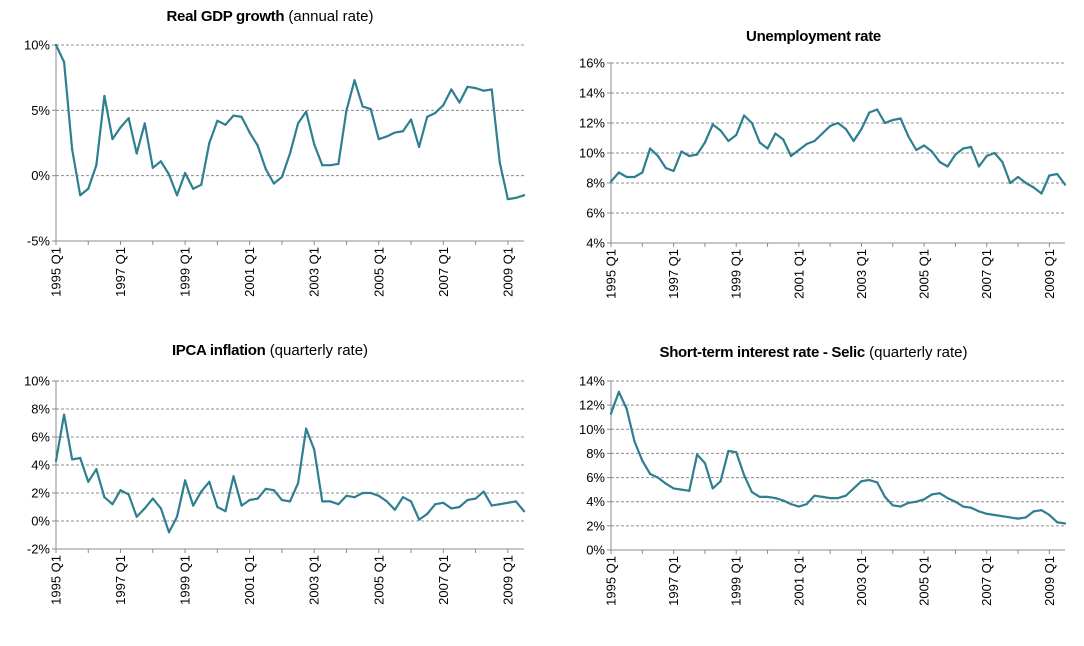 This screenshot has width=1084, height=646. I want to click on y-tick-label: -2%, so click(39, 549).